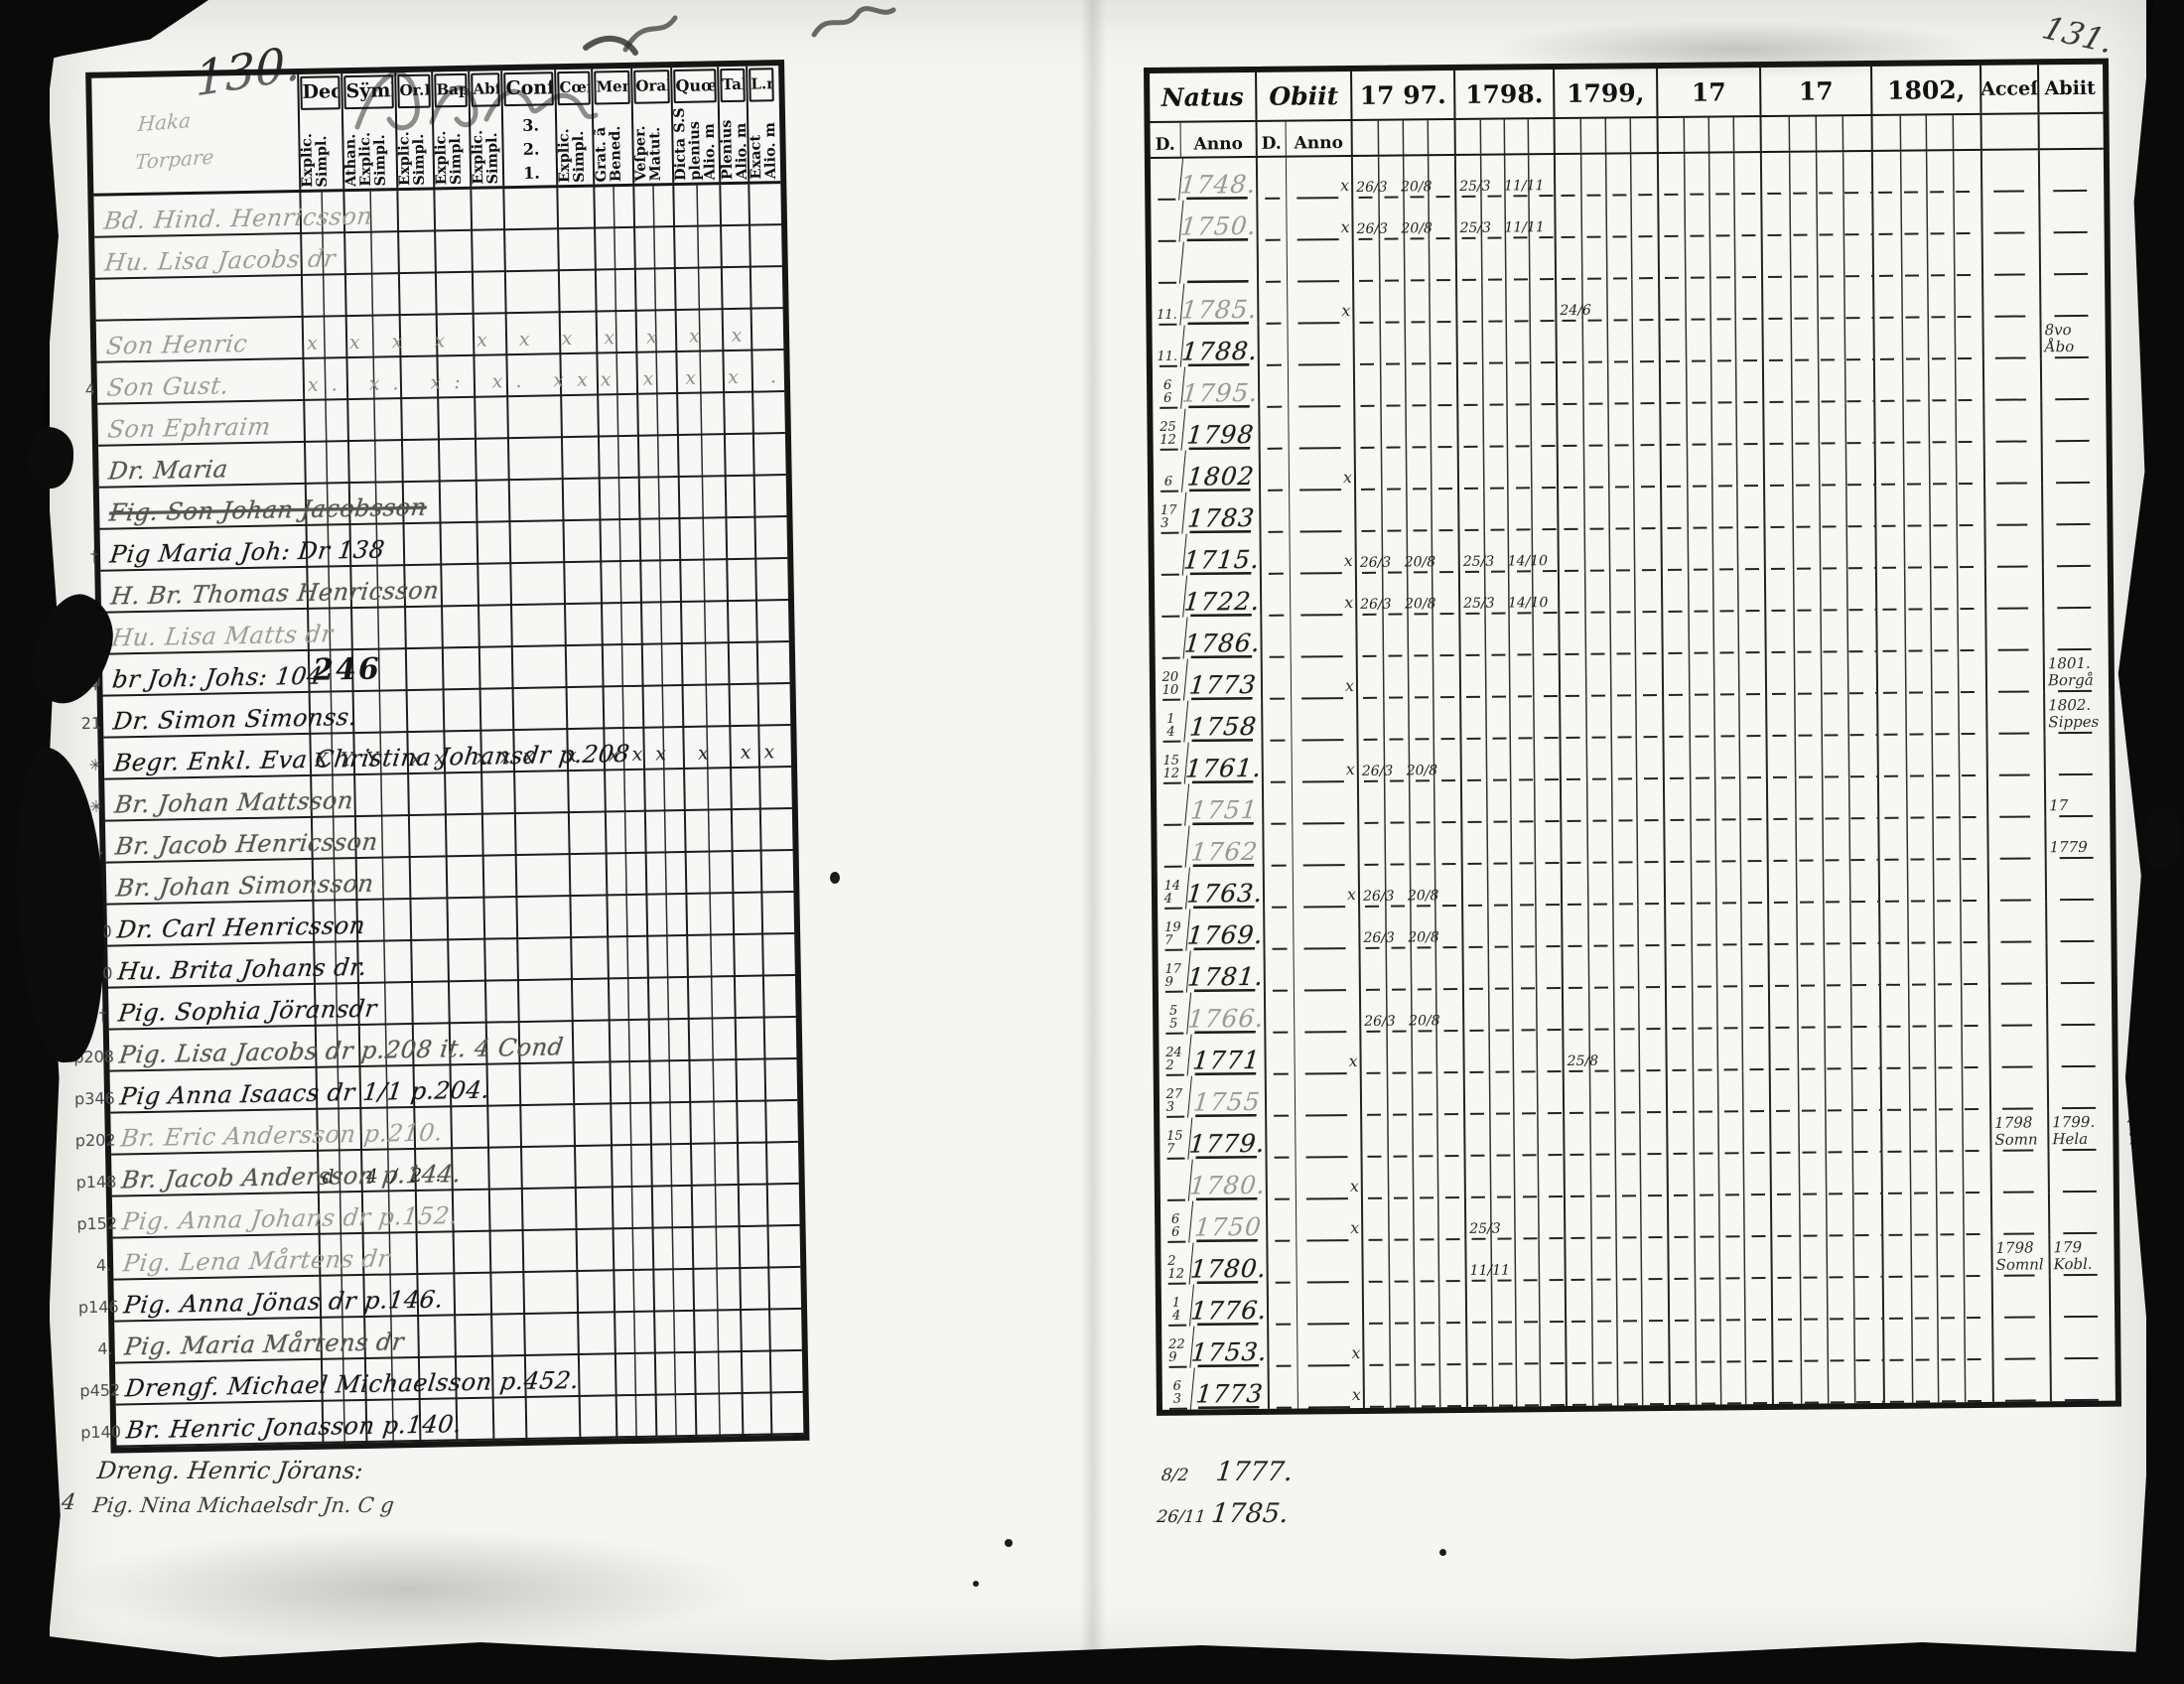  Describe the element at coordinates (222, 636) in the screenshot. I see `person-name: Hu. Lisa Matts dr` at that location.